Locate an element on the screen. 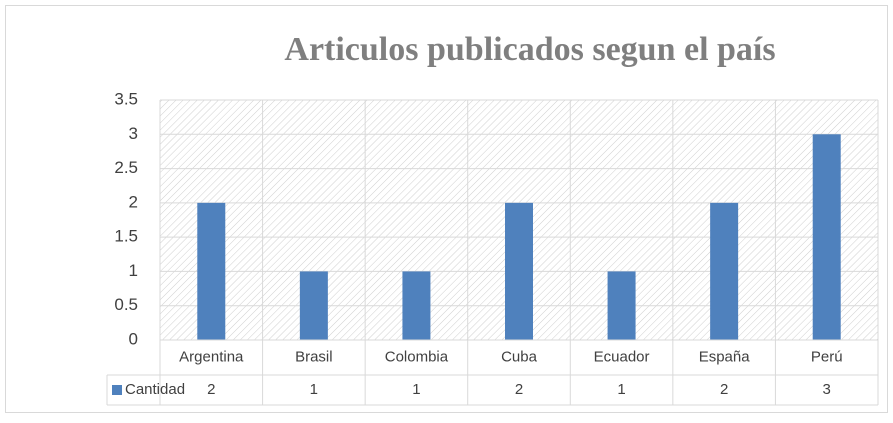 The image size is (893, 423). y-tick-label: 0.5 is located at coordinates (126, 304).